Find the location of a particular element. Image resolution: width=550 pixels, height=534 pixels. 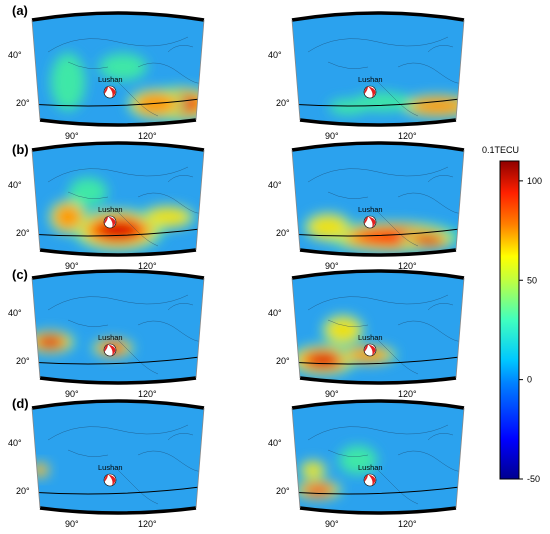

map-panel-c-left: 40° 20° 90° 120° Lushan is located at coordinates (106, 334).